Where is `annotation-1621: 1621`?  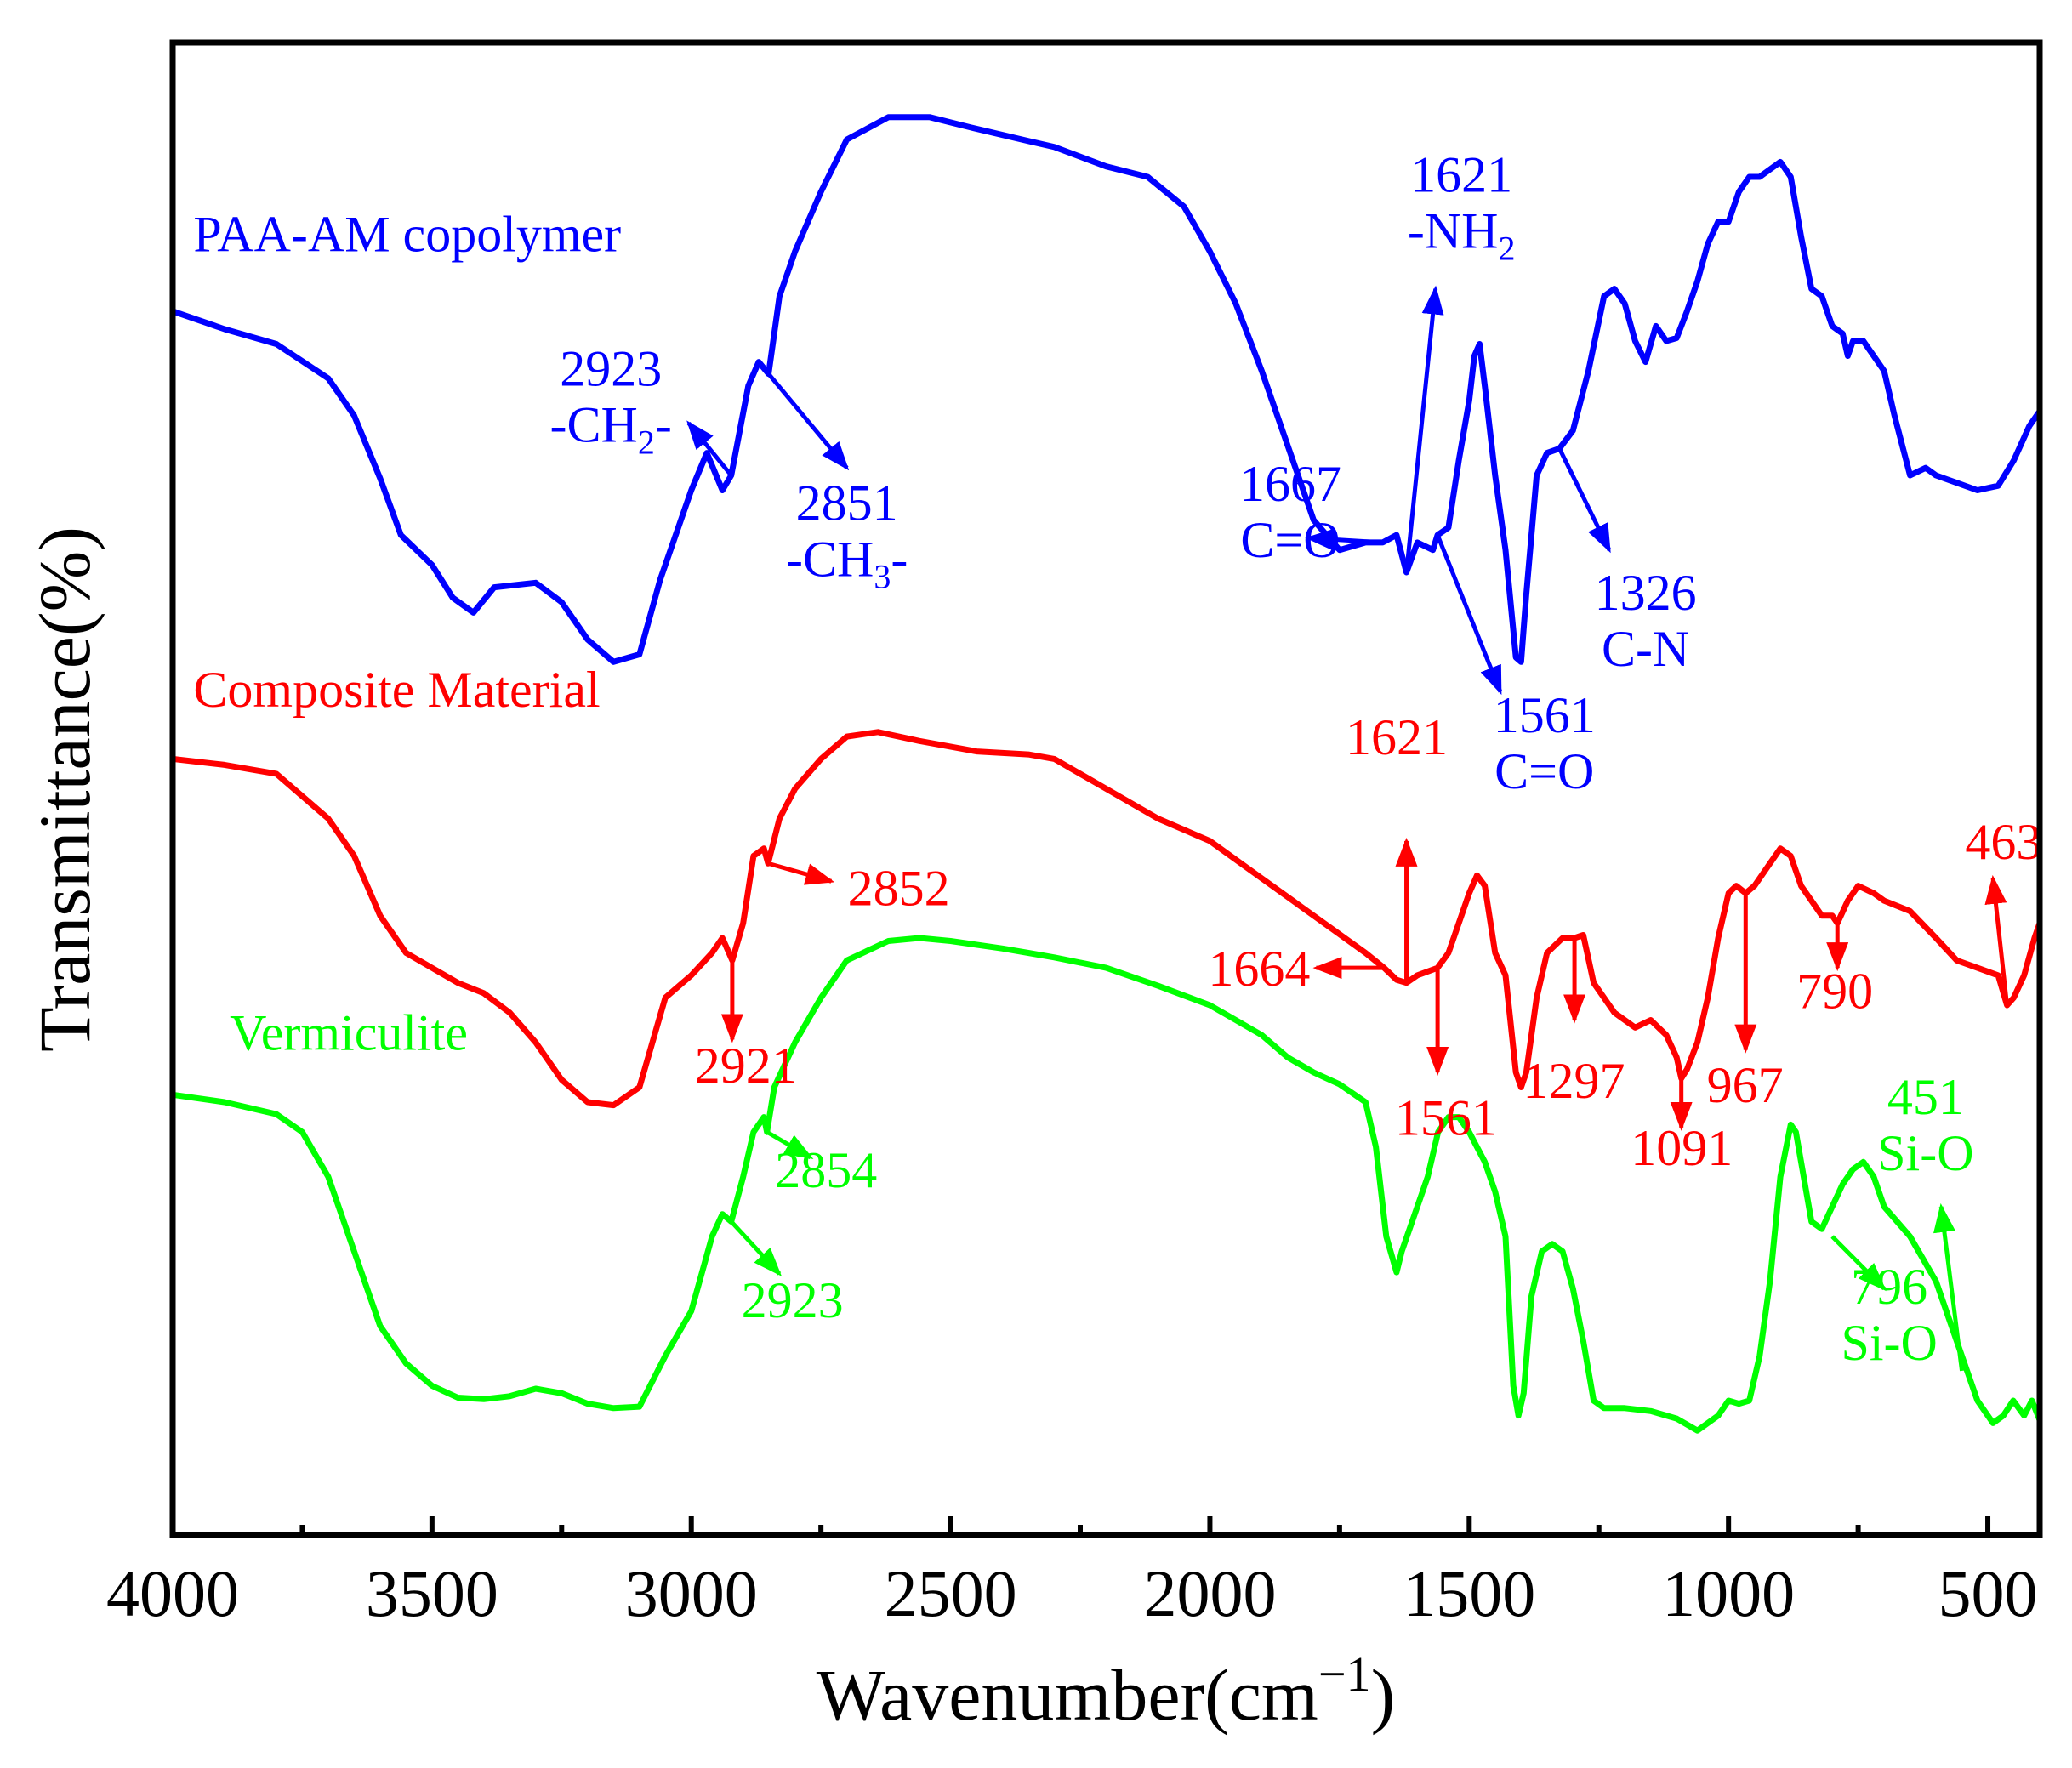
annotation-1621: 1621 is located at coordinates (1397, 846).